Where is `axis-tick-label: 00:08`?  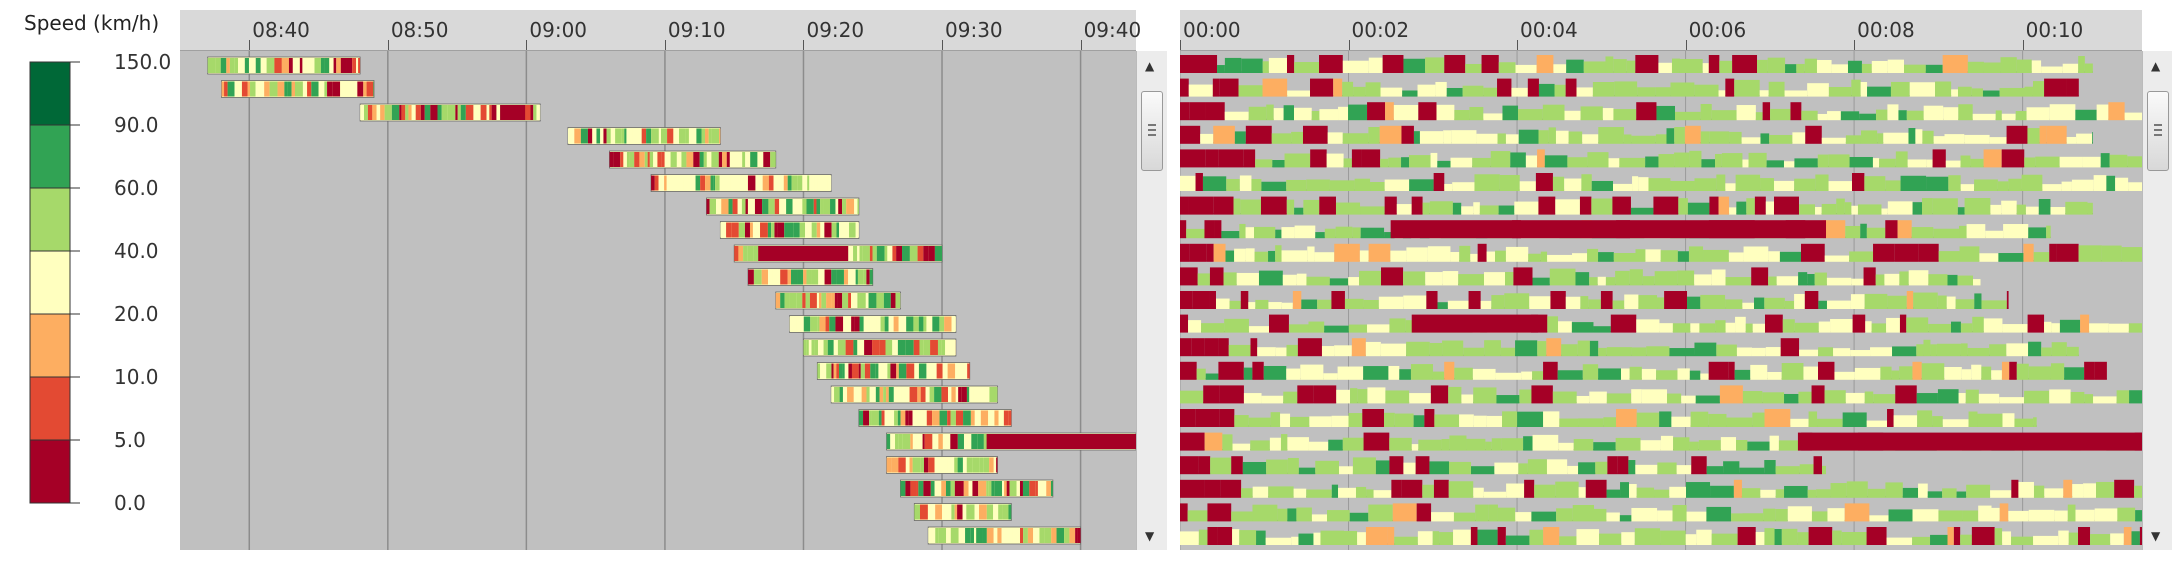 axis-tick-label: 00:08 is located at coordinates (1886, 30).